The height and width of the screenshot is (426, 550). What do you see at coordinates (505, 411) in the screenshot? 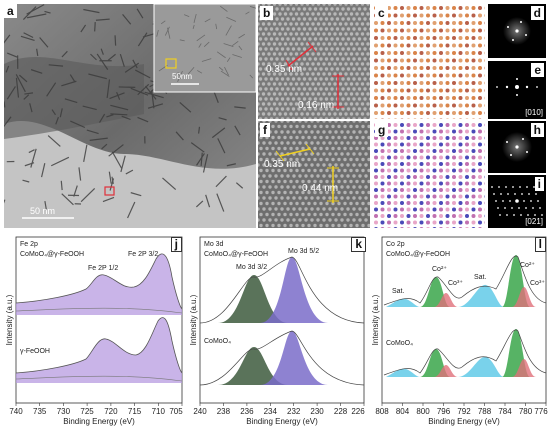
I see `tick-l-6: 784` at bounding box center [505, 411].